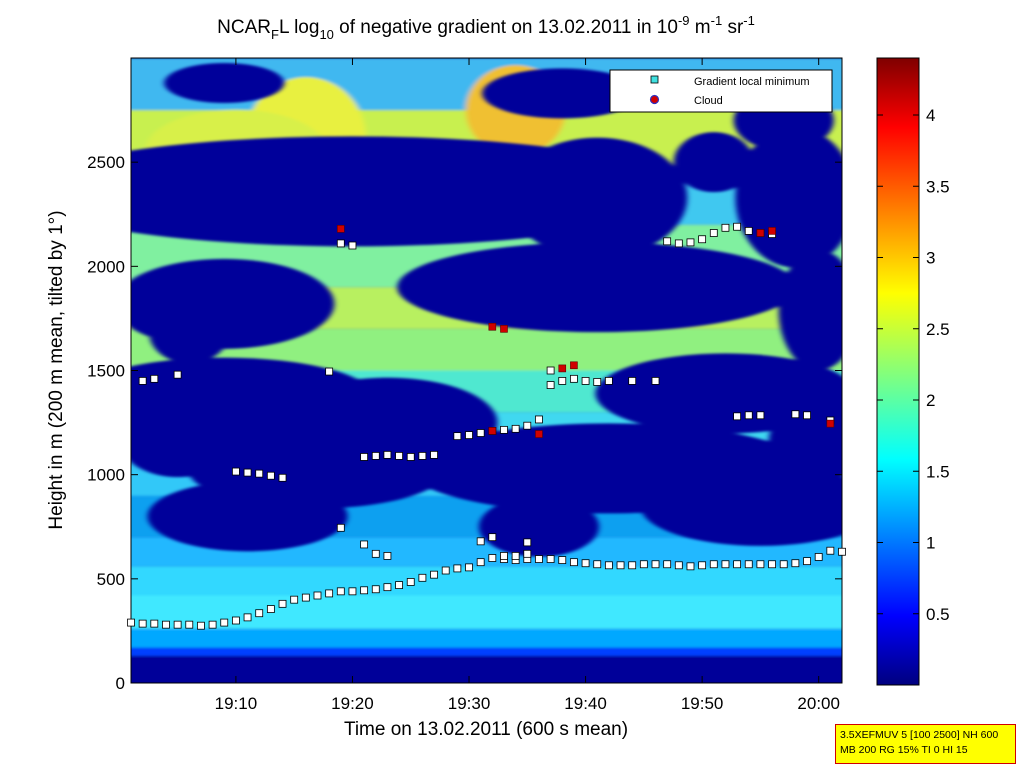 Image resolution: width=1023 pixels, height=767 pixels. Describe the element at coordinates (469, 703) in the screenshot. I see `x-tick-label: 19:30` at that location.